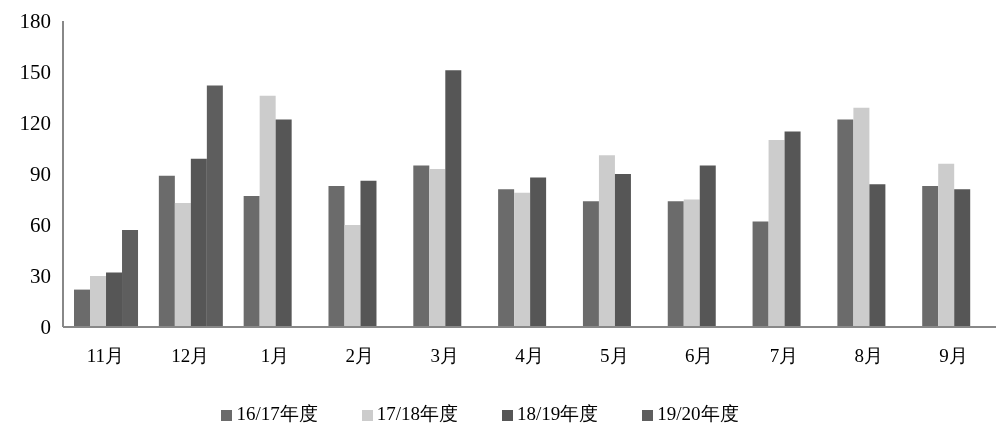 Image resolution: width=1007 pixels, height=433 pixels. I want to click on y-tick-label: 150, so click(35, 72).